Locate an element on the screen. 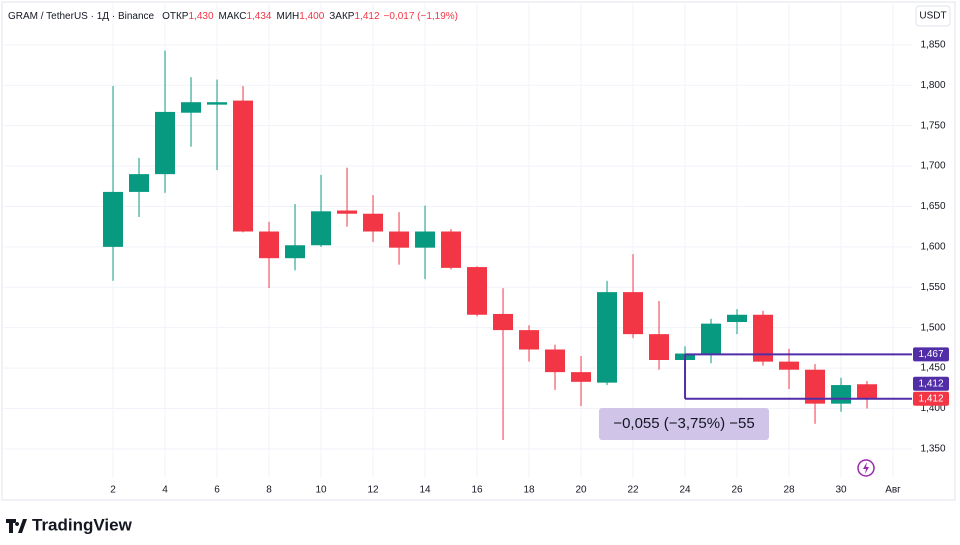 The image size is (960, 545). field-name: ЗАКР is located at coordinates (342, 16).